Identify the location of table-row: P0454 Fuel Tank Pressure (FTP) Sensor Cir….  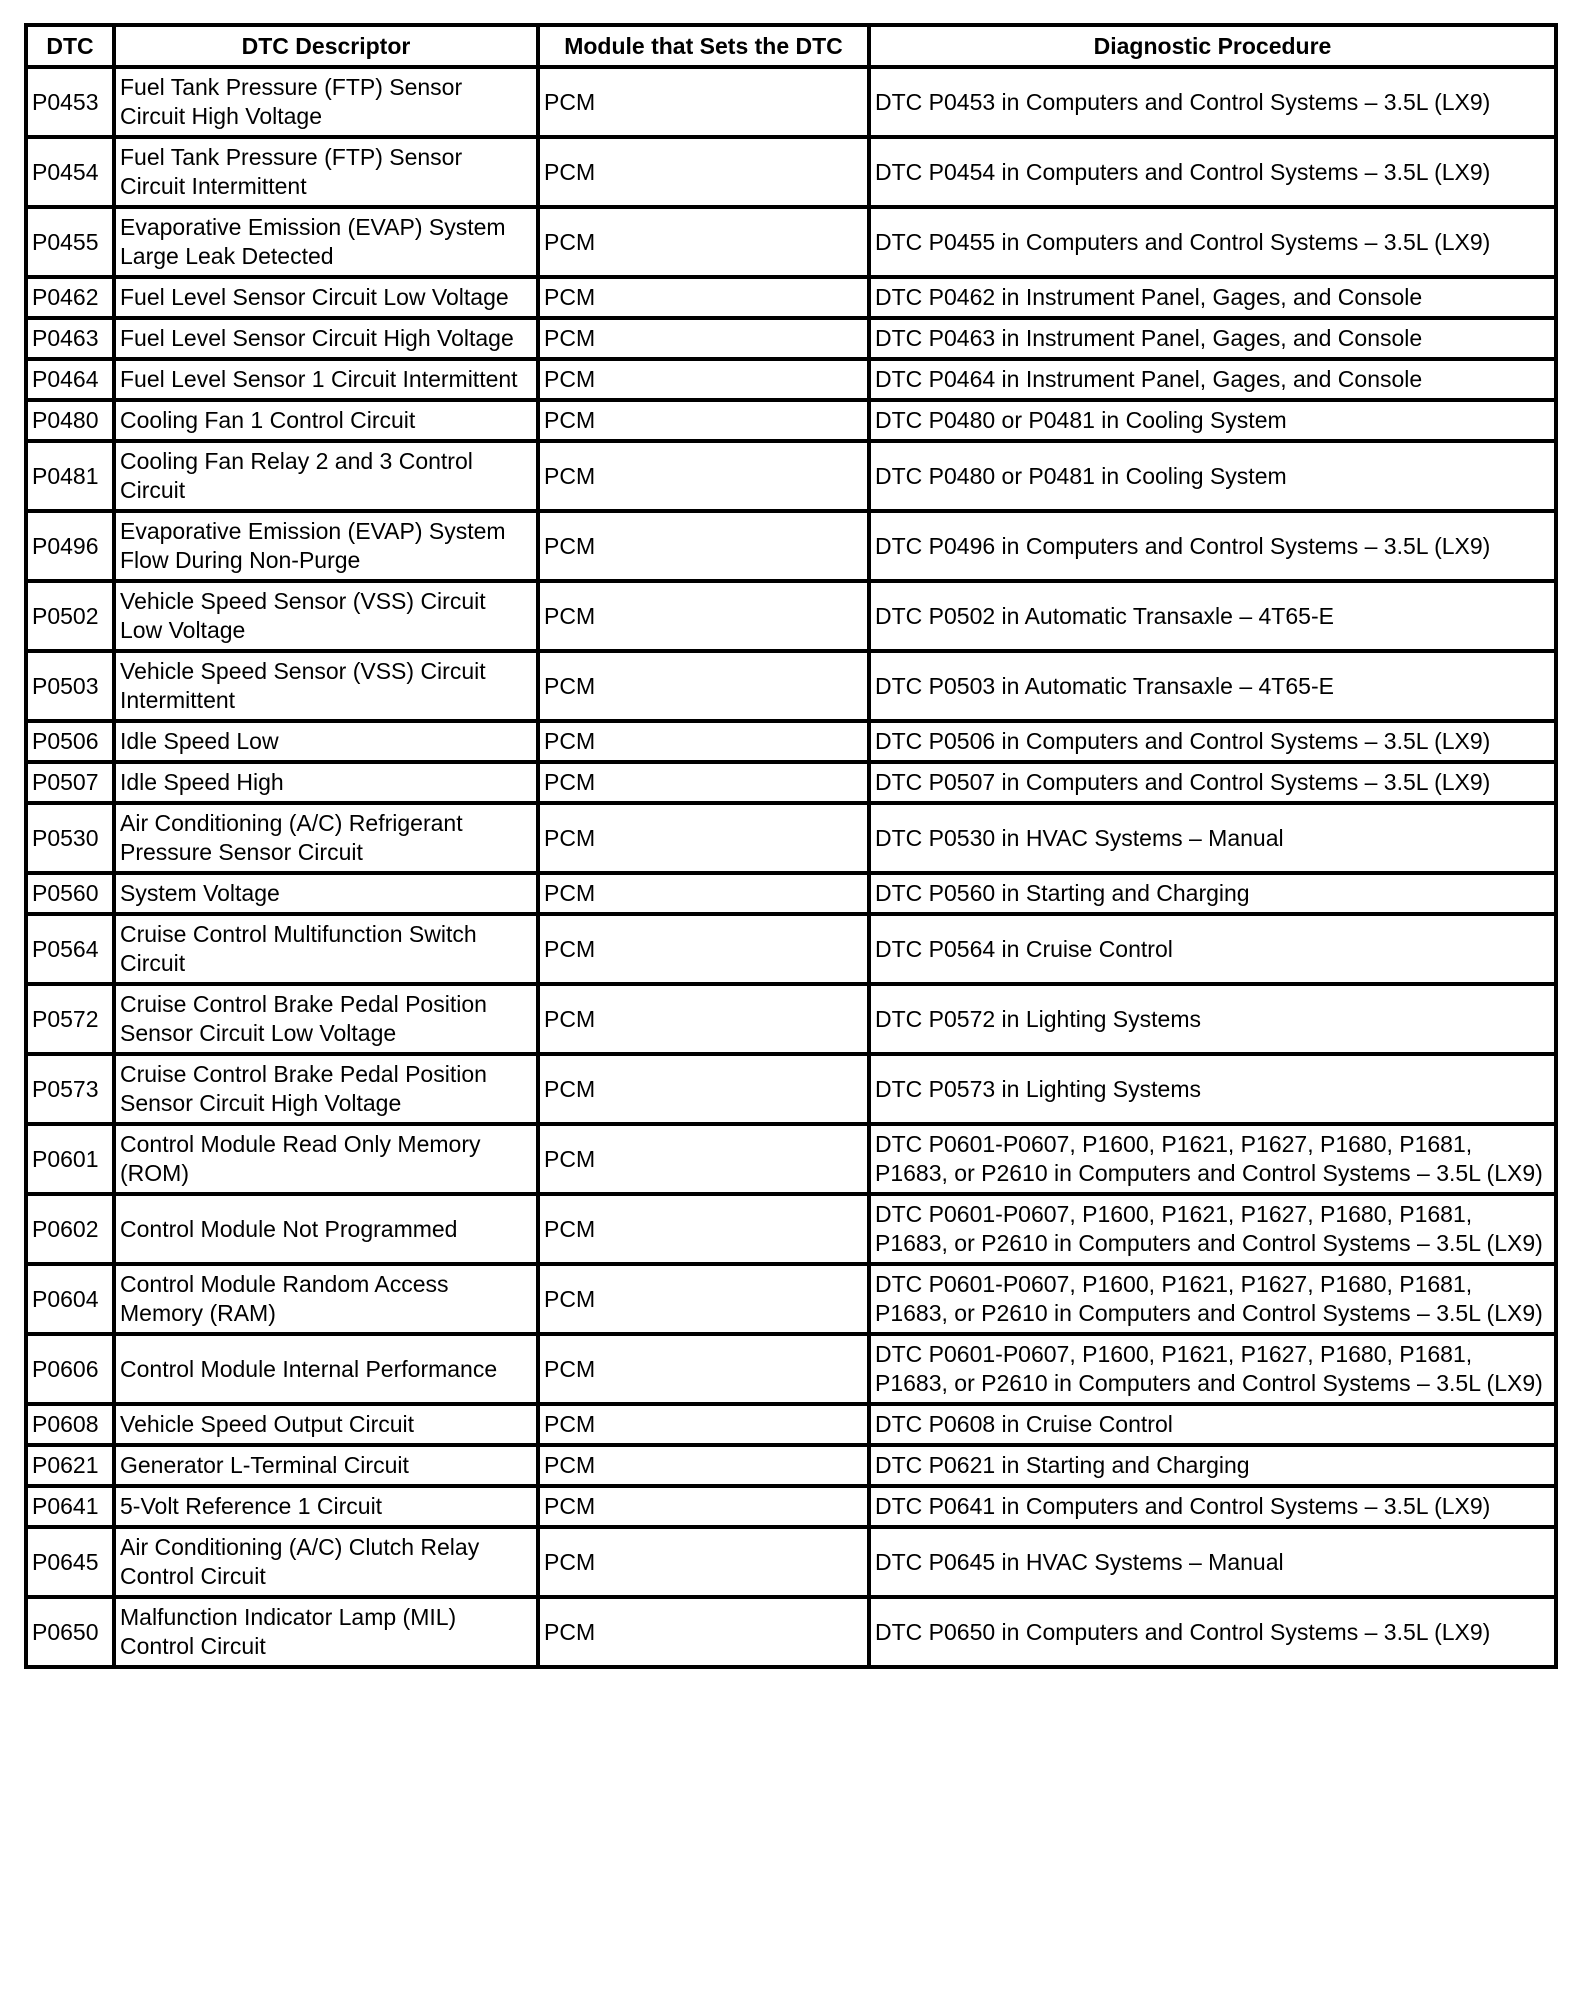
(791, 172).